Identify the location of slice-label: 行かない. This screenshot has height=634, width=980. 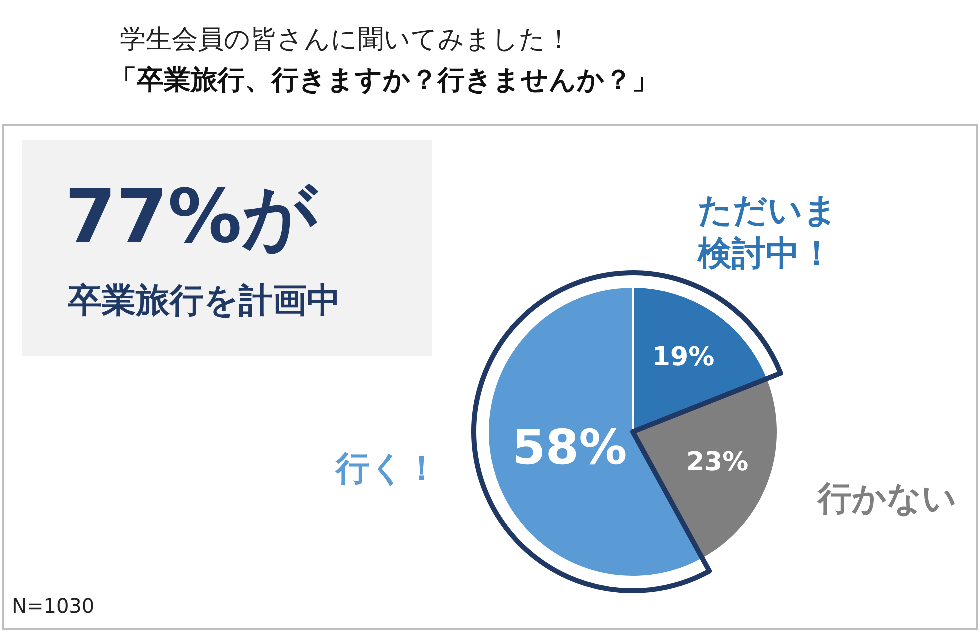
(888, 499).